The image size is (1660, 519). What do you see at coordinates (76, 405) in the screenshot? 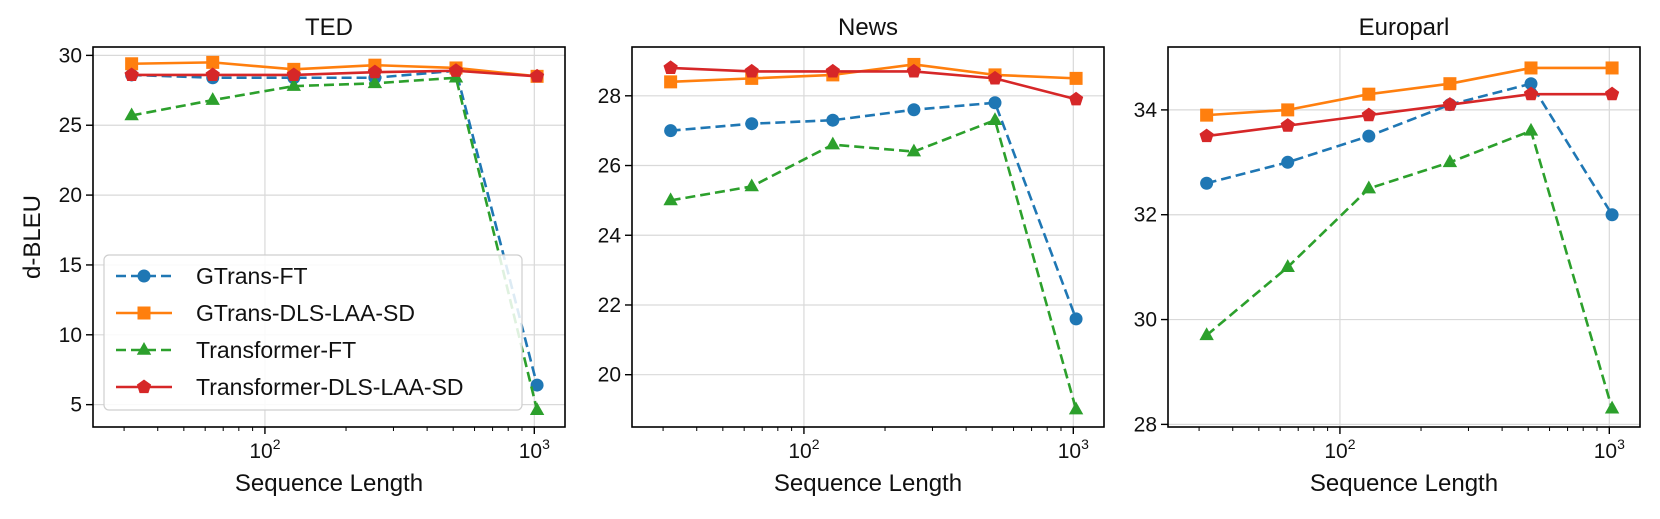
I see `y-tick-label: 5` at bounding box center [76, 405].